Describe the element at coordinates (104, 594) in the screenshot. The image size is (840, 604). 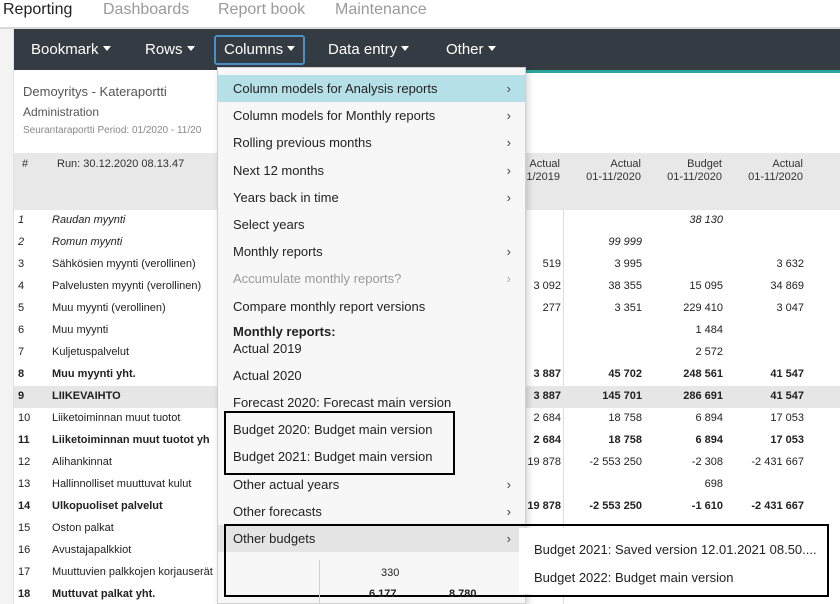
I see `row-label: Muttuvat palkat yht.` at that location.